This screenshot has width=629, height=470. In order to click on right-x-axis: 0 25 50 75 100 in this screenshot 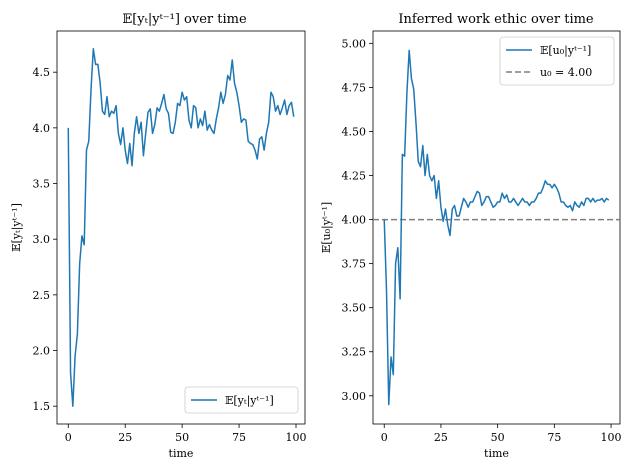, I will do `click(501, 434)`.